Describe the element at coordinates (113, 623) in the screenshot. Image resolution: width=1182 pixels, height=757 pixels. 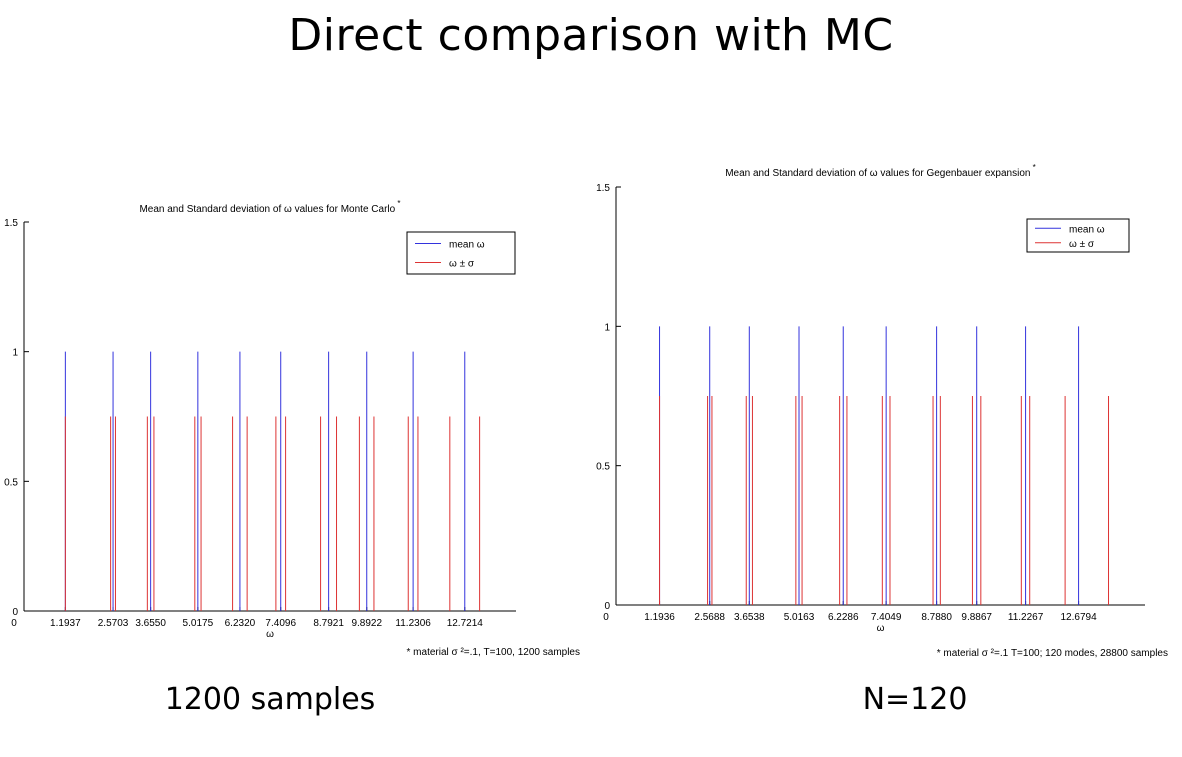
I see `x-tick-label: 2.5703` at that location.